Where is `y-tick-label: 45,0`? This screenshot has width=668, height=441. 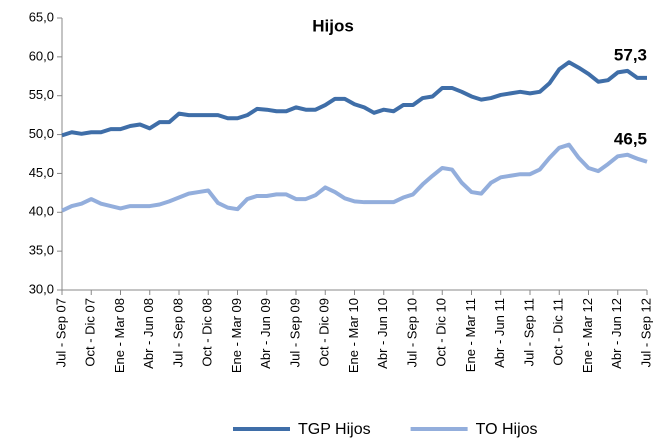 y-tick-label: 45,0 is located at coordinates (41, 172).